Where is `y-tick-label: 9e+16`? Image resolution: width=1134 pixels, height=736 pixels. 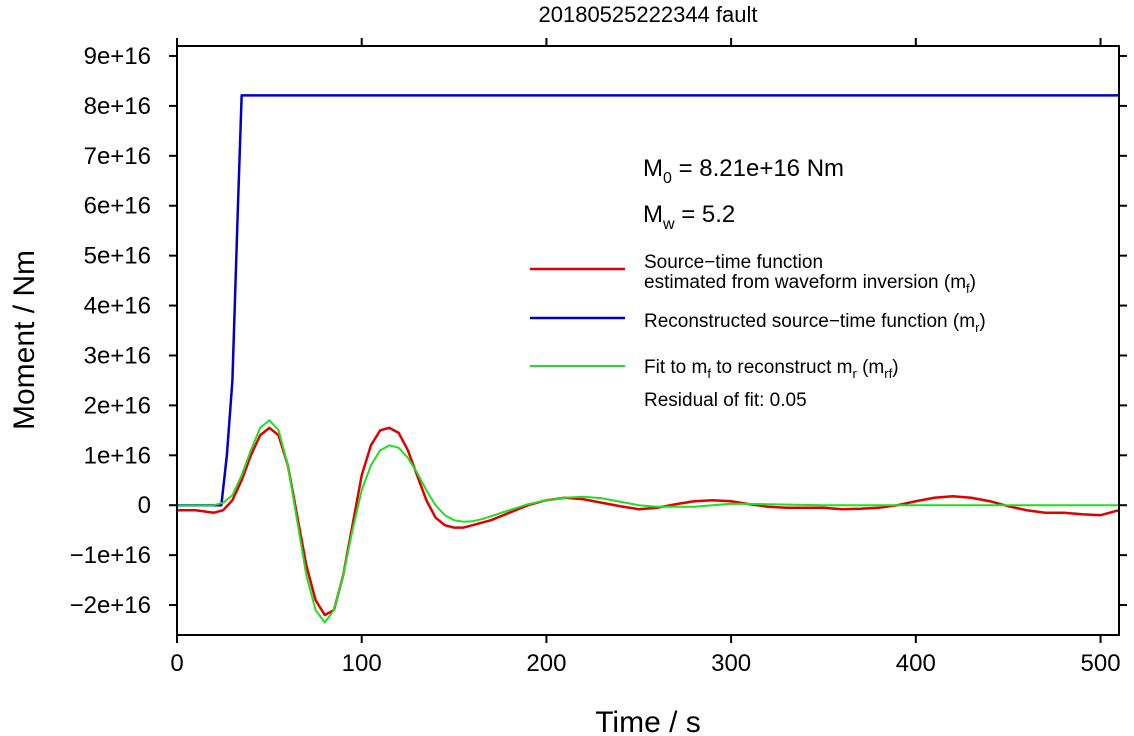 y-tick-label: 9e+16 is located at coordinates (117, 56).